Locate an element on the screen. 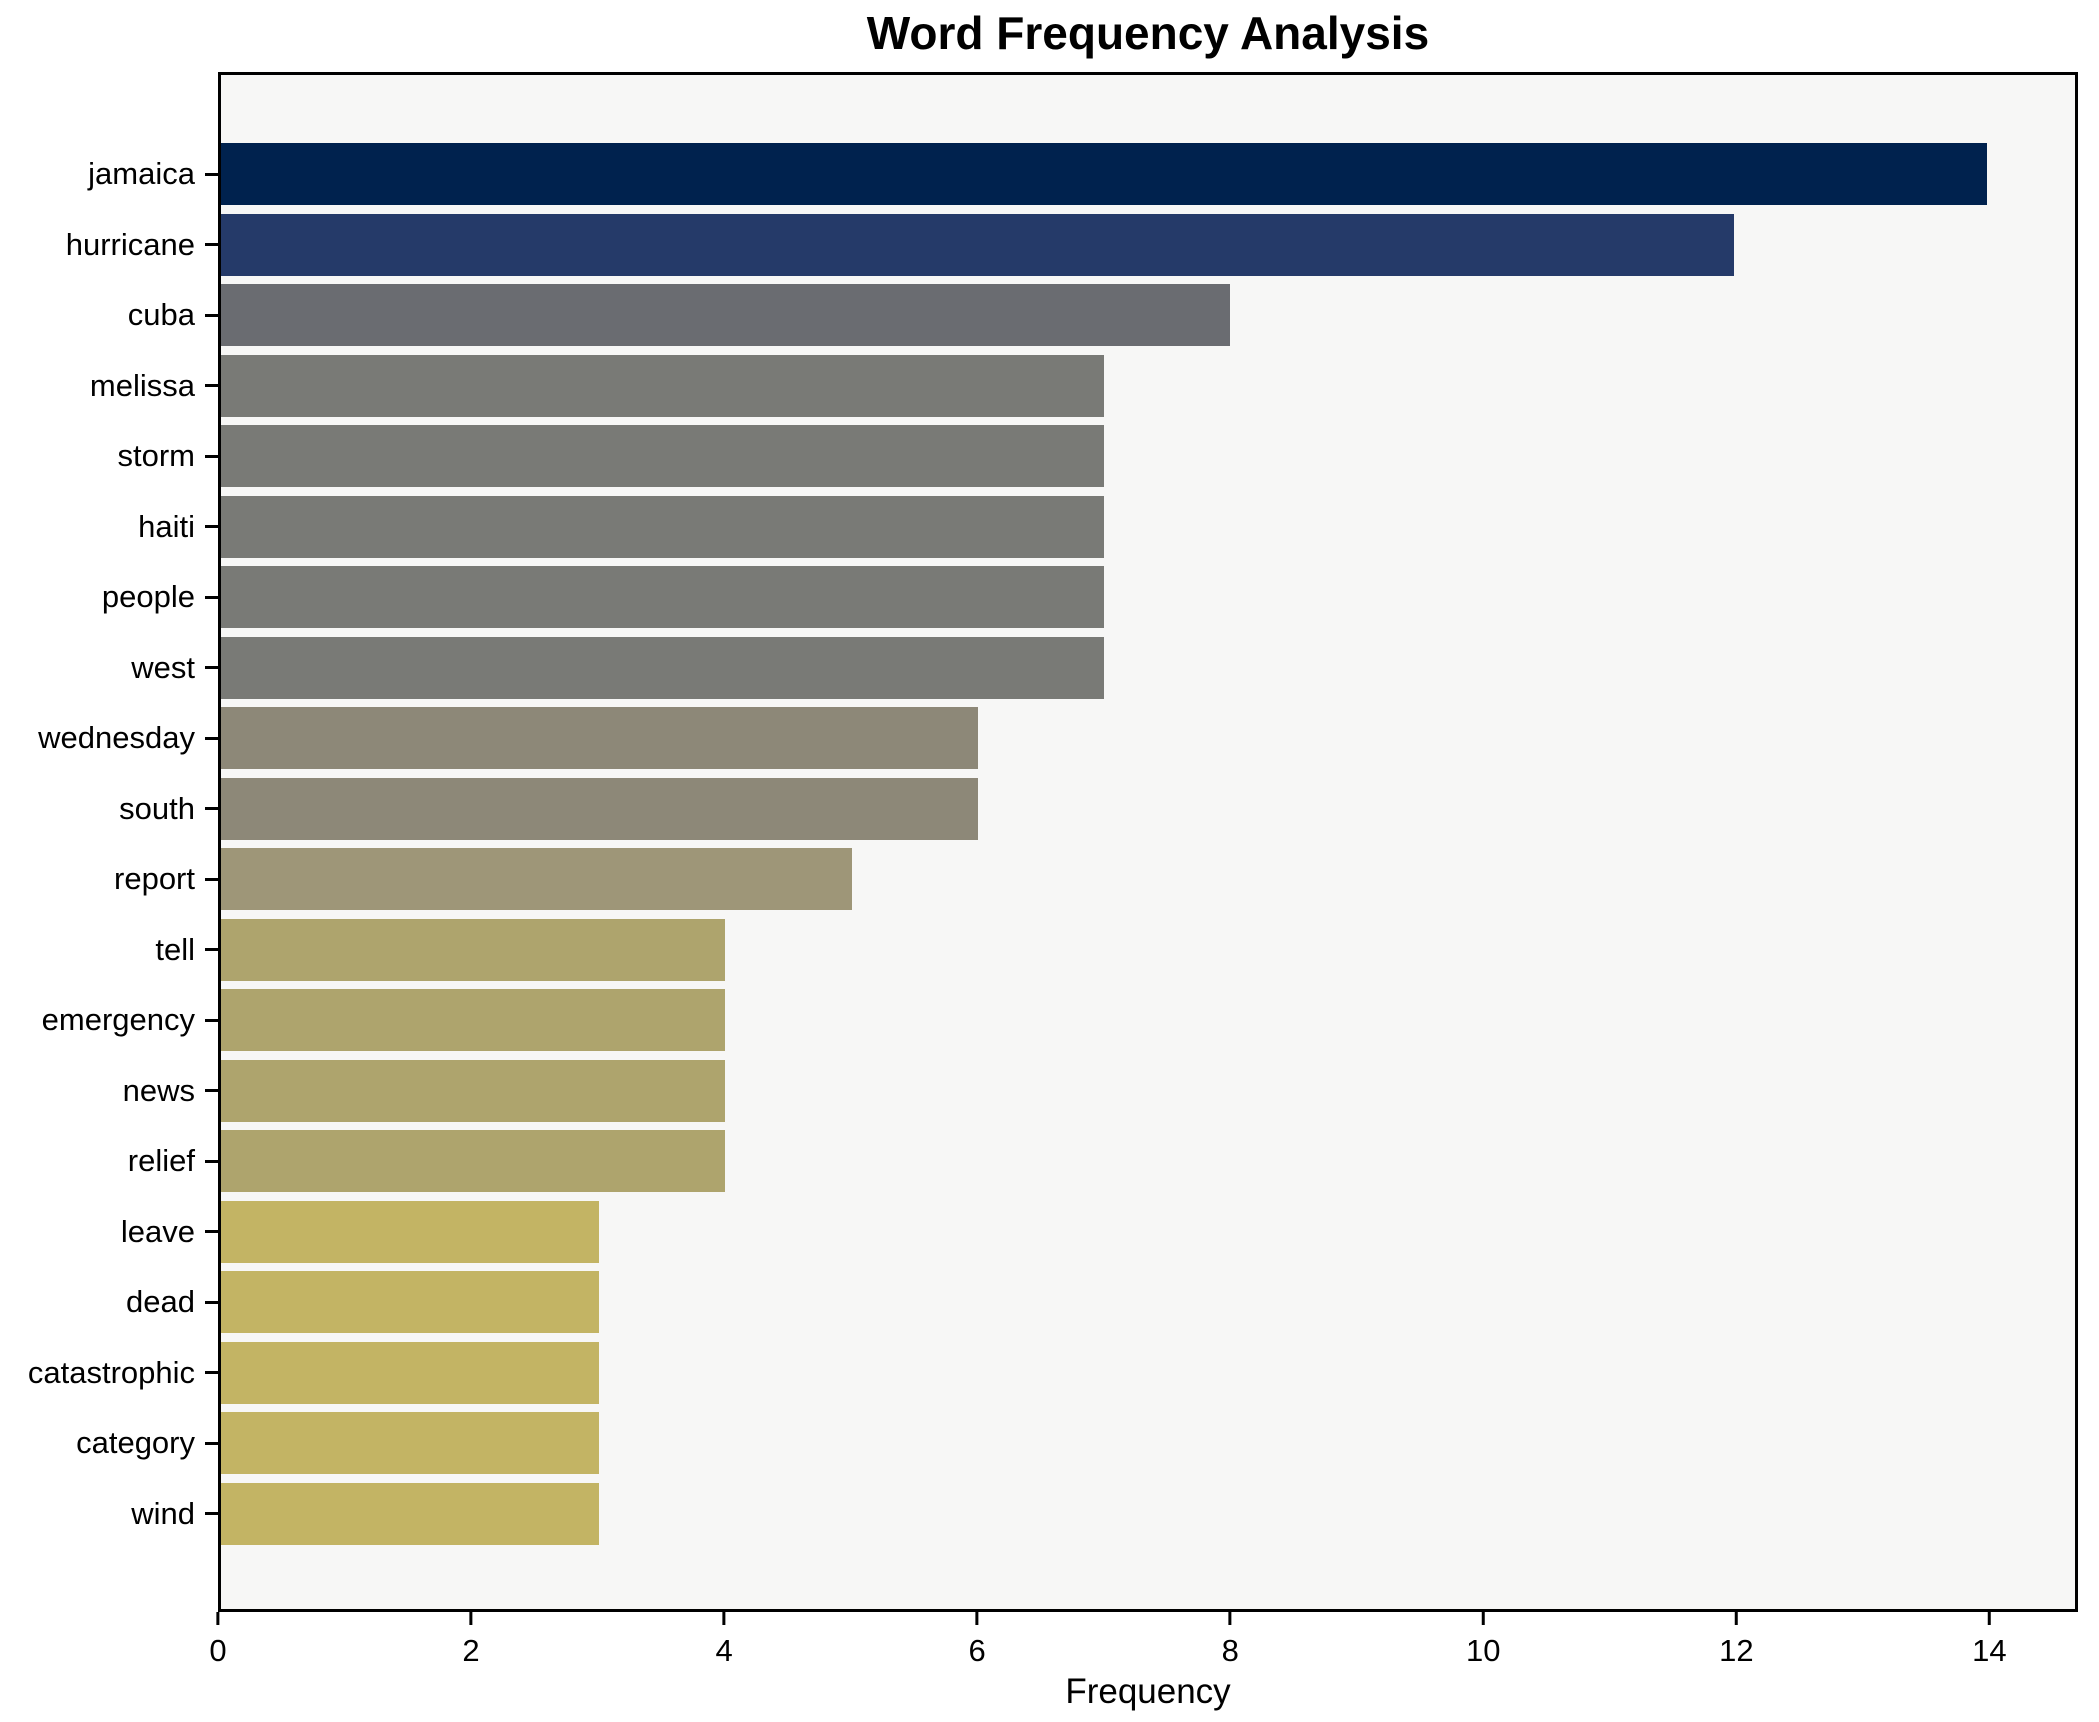 This screenshot has height=1722, width=2099. x-tick: 14 is located at coordinates (1989, 1640).